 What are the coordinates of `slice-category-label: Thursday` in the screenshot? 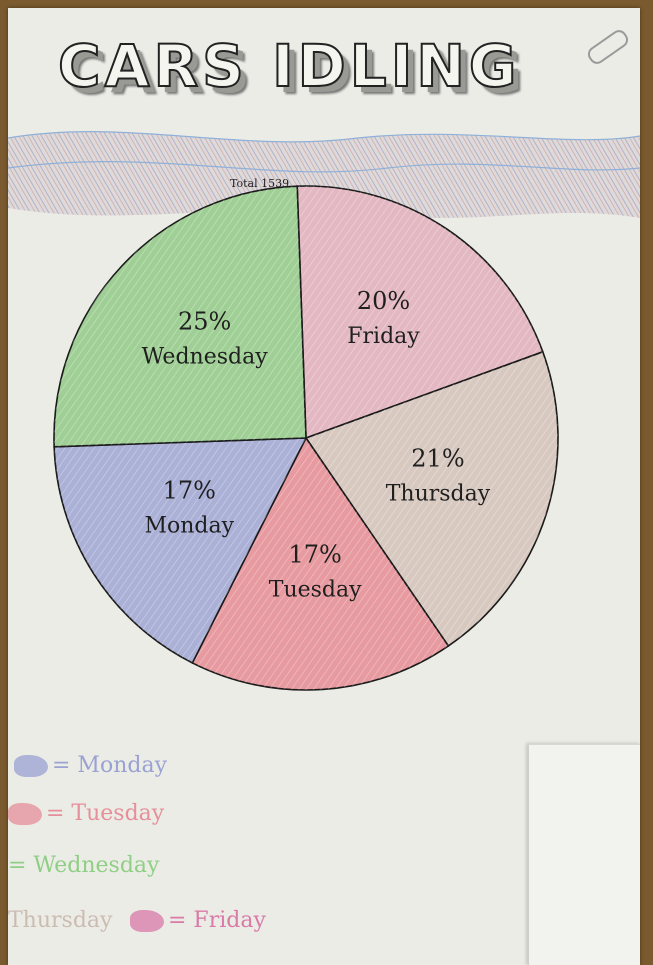 It's located at (438, 493).